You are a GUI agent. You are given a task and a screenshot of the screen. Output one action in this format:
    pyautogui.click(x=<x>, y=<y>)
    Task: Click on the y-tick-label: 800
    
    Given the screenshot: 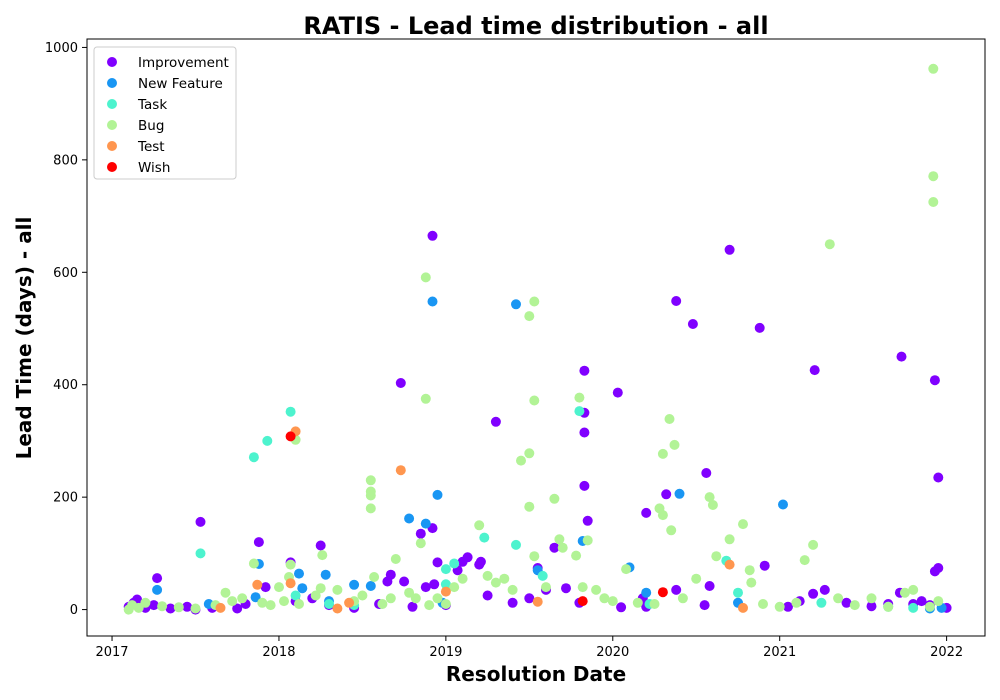 What is the action you would take?
    pyautogui.click(x=65, y=160)
    